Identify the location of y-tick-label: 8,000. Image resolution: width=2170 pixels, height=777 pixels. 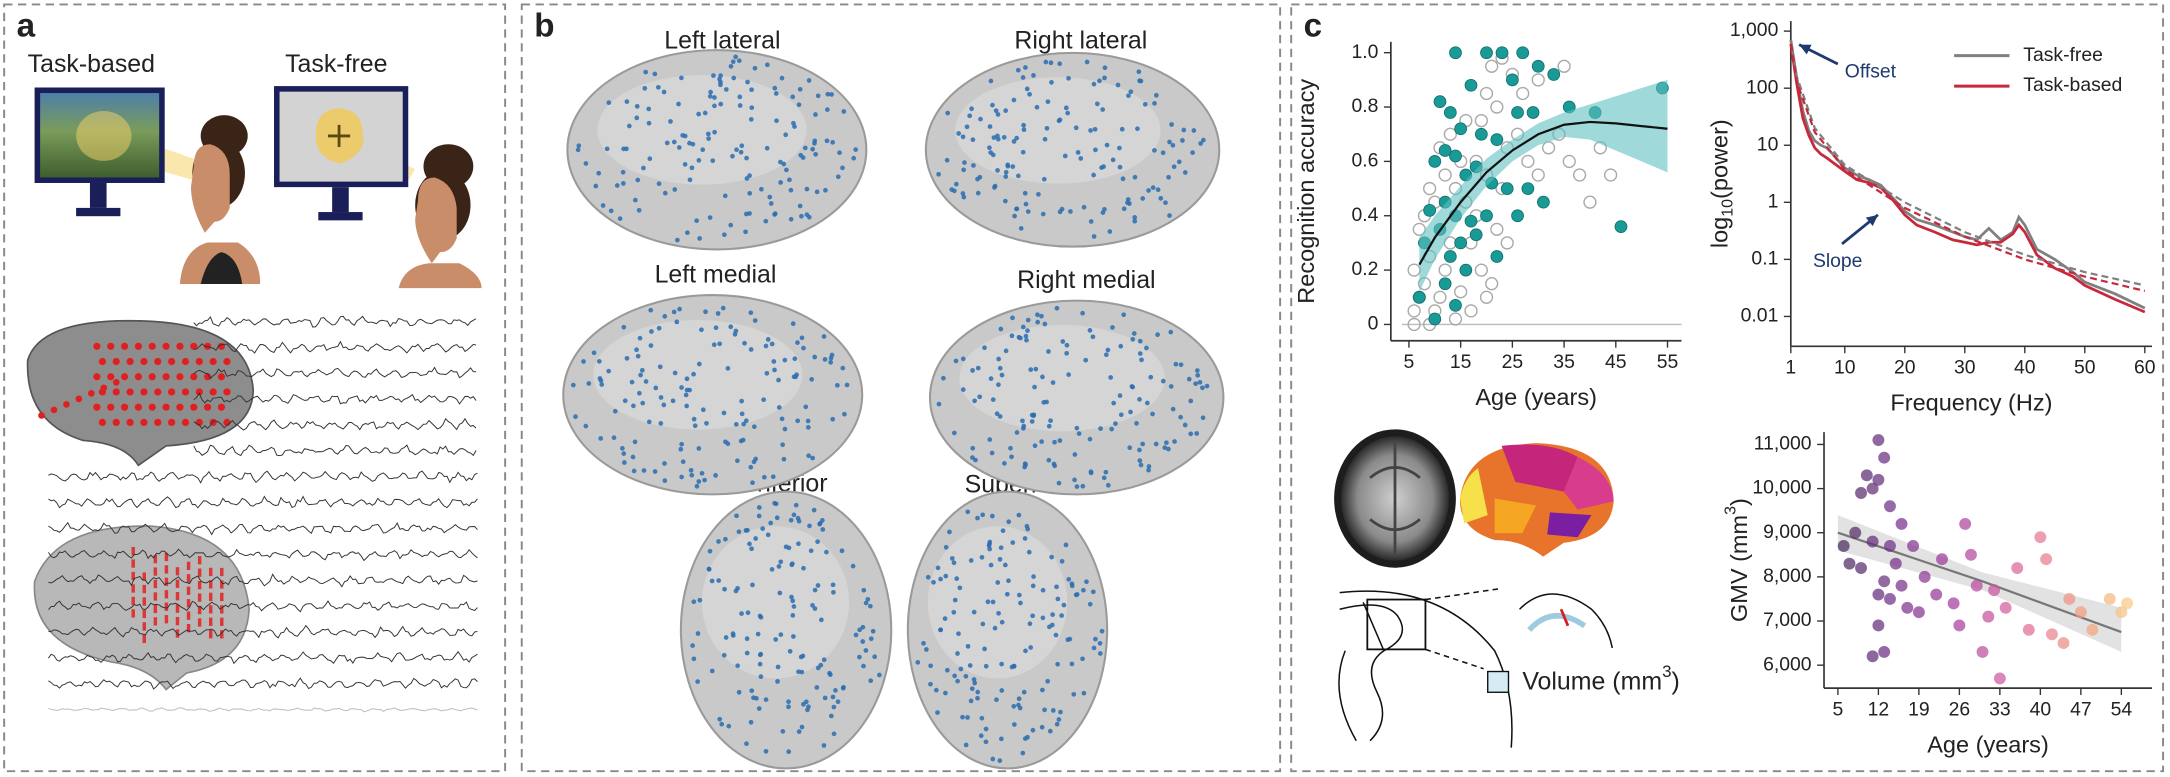
(1787, 576).